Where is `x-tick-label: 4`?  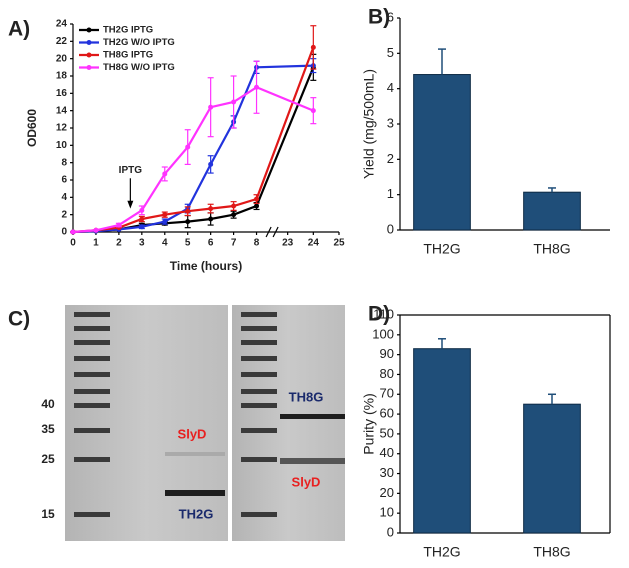 x-tick-label: 4 is located at coordinates (165, 243).